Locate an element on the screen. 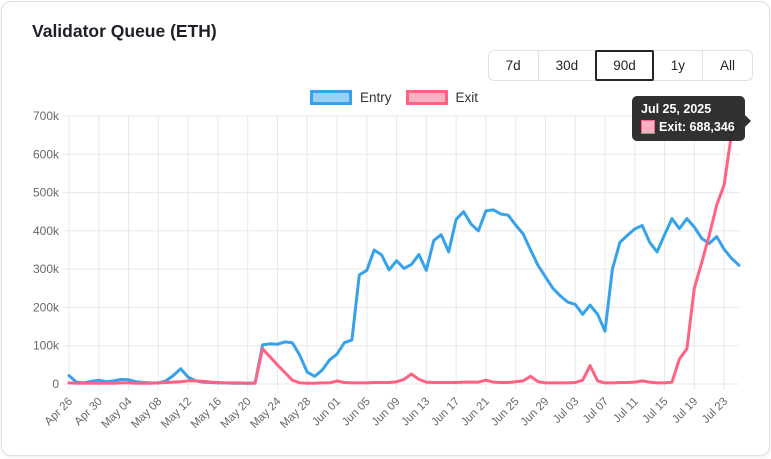  x-axis-tick-label: Jun 21 is located at coordinates (475, 412).